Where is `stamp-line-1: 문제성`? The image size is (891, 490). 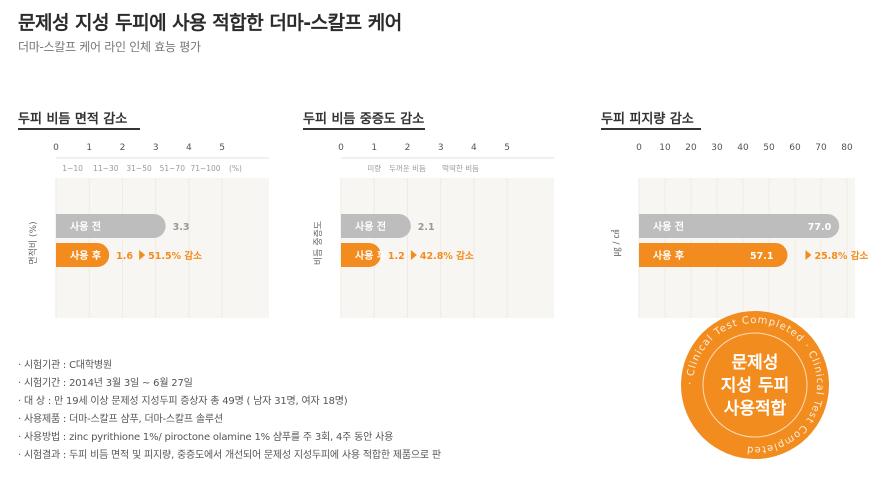 stamp-line-1: 문제성 is located at coordinates (755, 363).